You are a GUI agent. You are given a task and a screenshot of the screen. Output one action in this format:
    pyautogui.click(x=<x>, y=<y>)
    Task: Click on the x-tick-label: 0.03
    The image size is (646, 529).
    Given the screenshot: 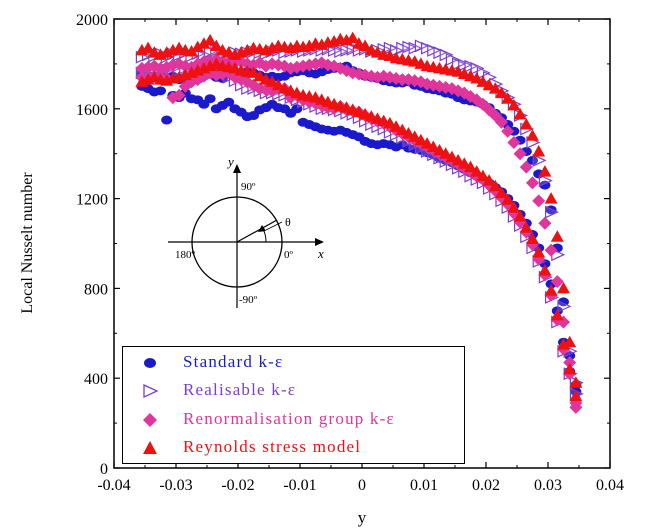 What is the action you would take?
    pyautogui.click(x=548, y=485)
    